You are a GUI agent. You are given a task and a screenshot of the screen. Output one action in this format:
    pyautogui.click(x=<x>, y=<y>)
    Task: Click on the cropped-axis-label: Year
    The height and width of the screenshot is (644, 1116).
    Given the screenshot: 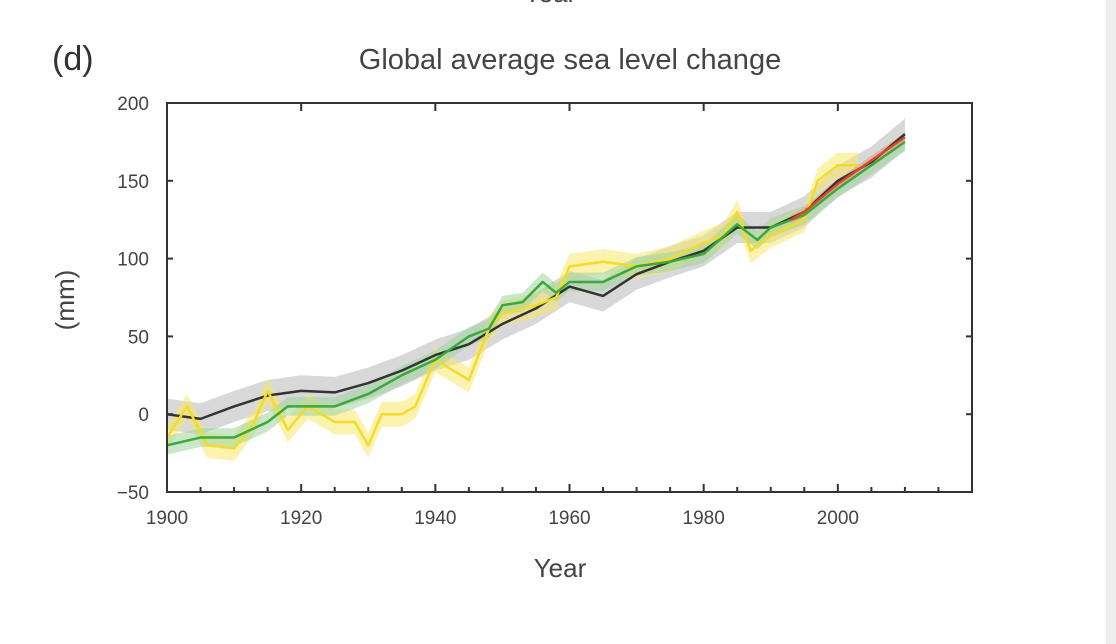 What is the action you would take?
    pyautogui.click(x=550, y=4)
    